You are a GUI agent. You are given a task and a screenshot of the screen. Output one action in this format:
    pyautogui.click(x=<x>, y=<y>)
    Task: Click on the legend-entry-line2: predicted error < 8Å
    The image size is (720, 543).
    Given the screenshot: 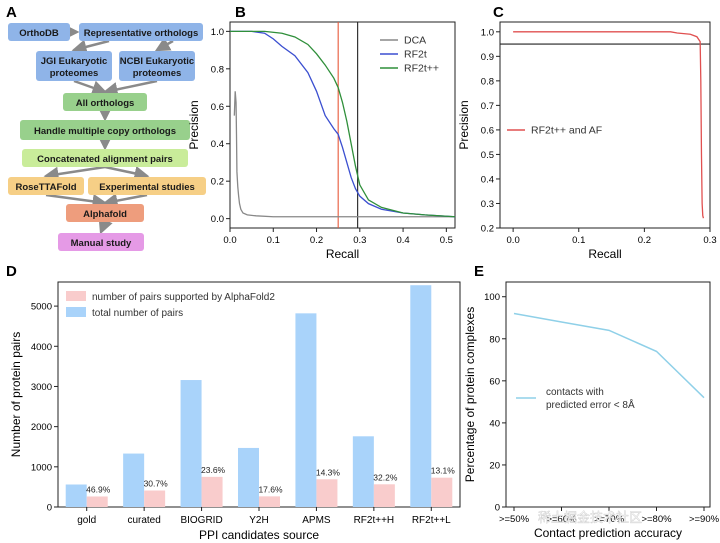 What is the action you would take?
    pyautogui.click(x=590, y=404)
    